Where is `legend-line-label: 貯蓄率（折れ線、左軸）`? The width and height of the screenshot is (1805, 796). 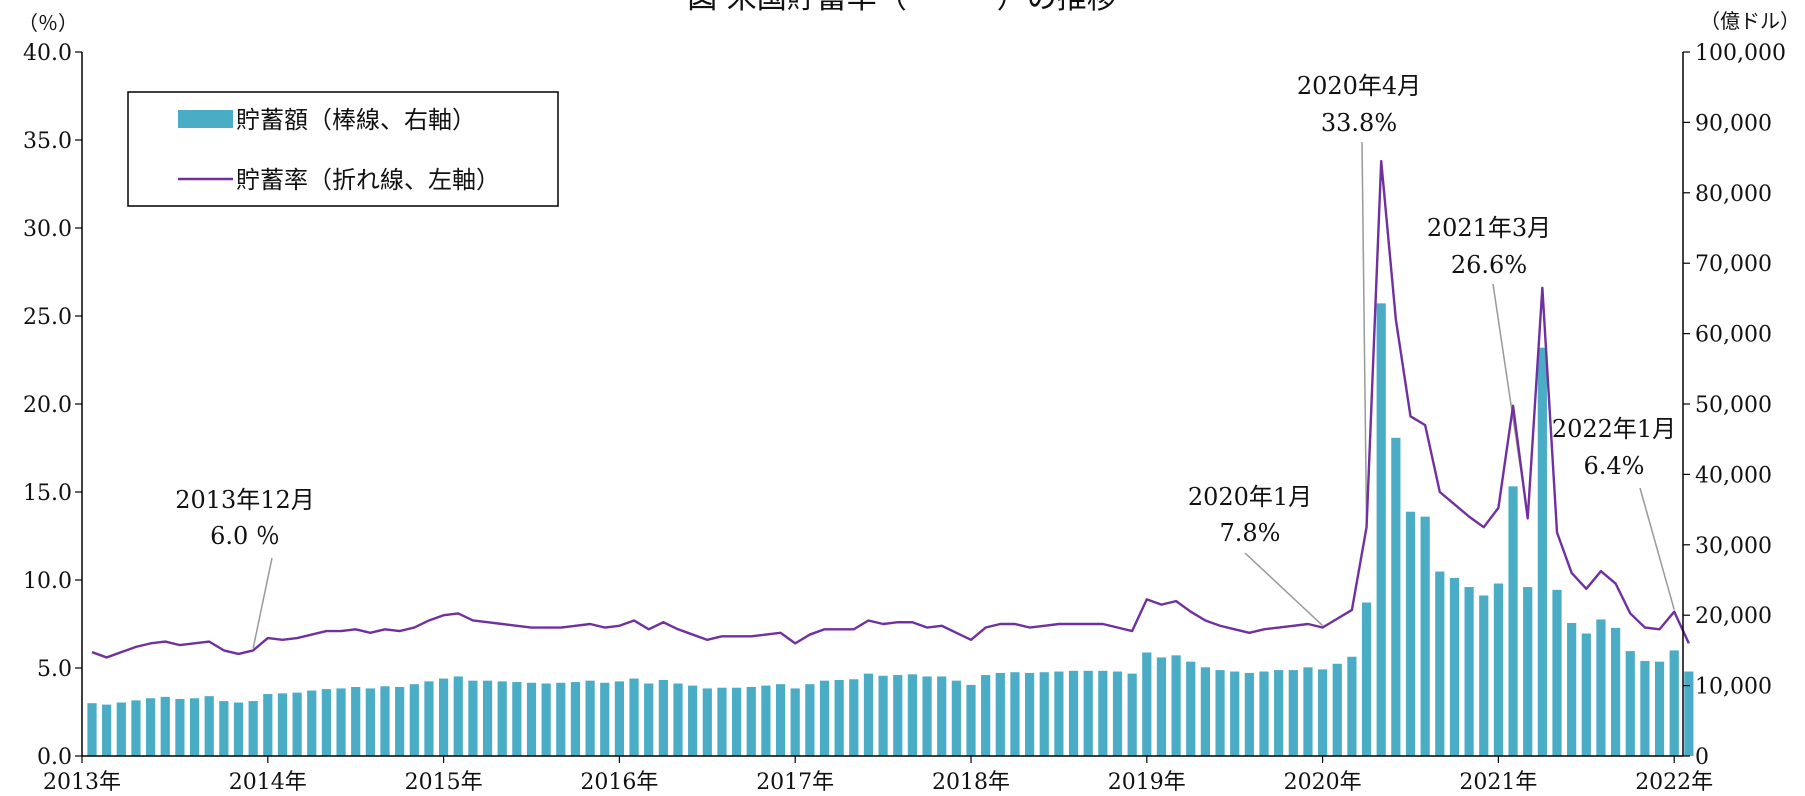
legend-line-label: 貯蓄率（折れ線、左軸） is located at coordinates (368, 180).